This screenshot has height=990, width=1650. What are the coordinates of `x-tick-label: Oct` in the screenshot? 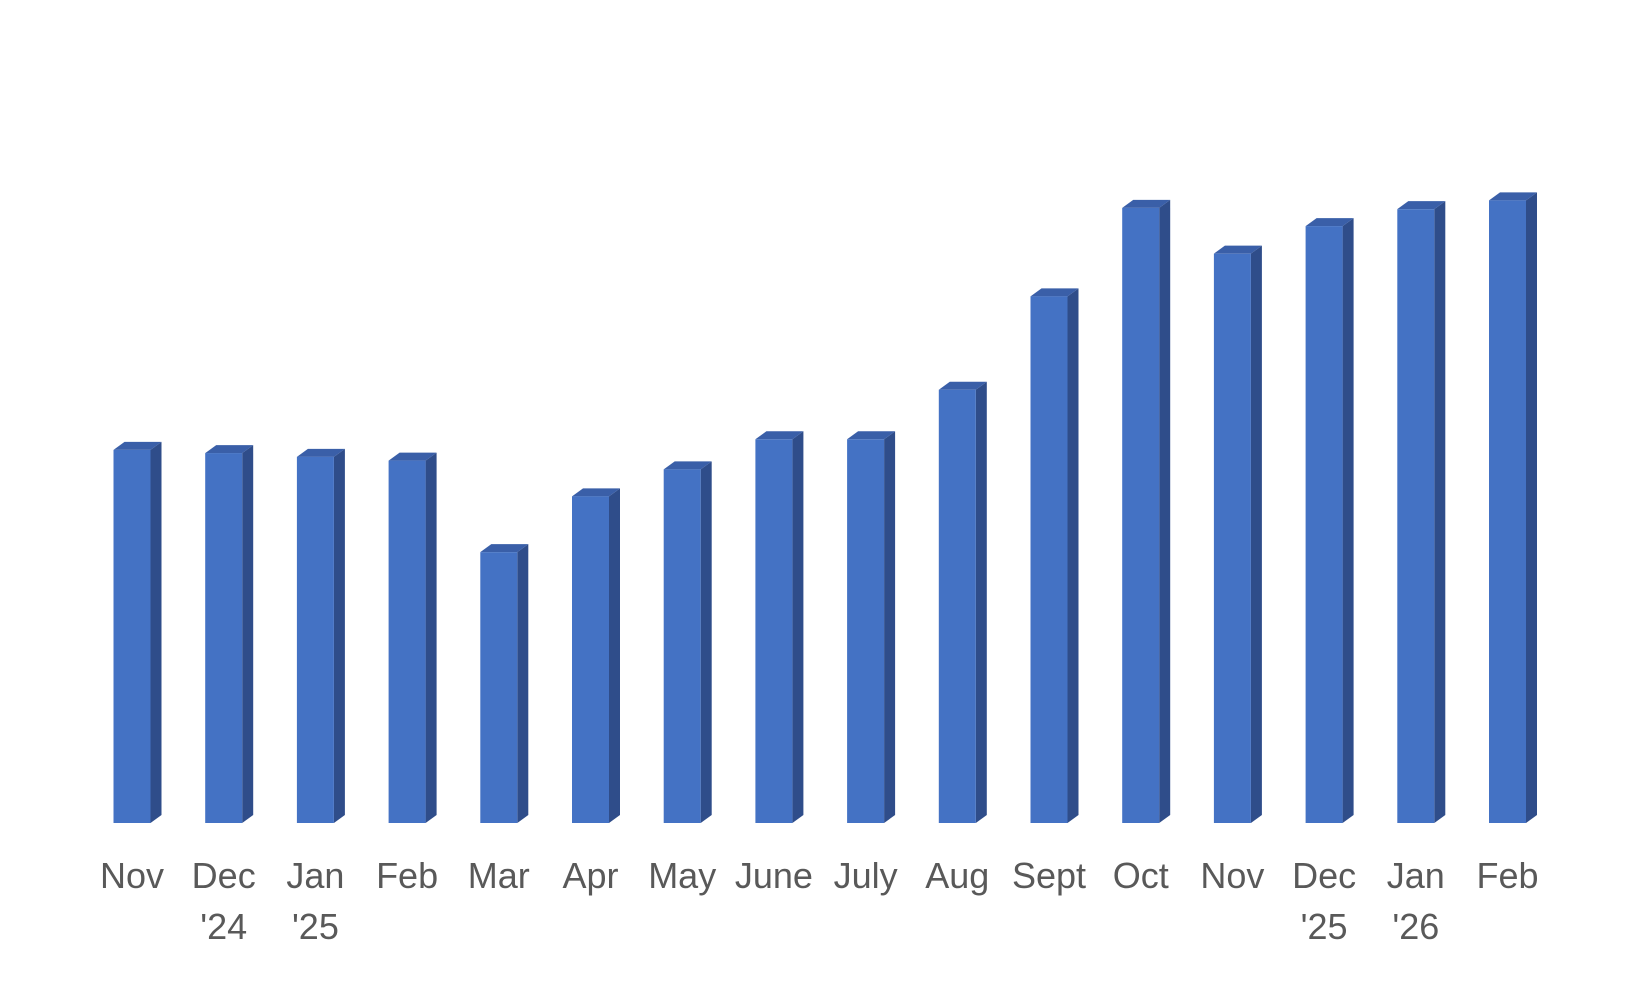 It's located at (1141, 875).